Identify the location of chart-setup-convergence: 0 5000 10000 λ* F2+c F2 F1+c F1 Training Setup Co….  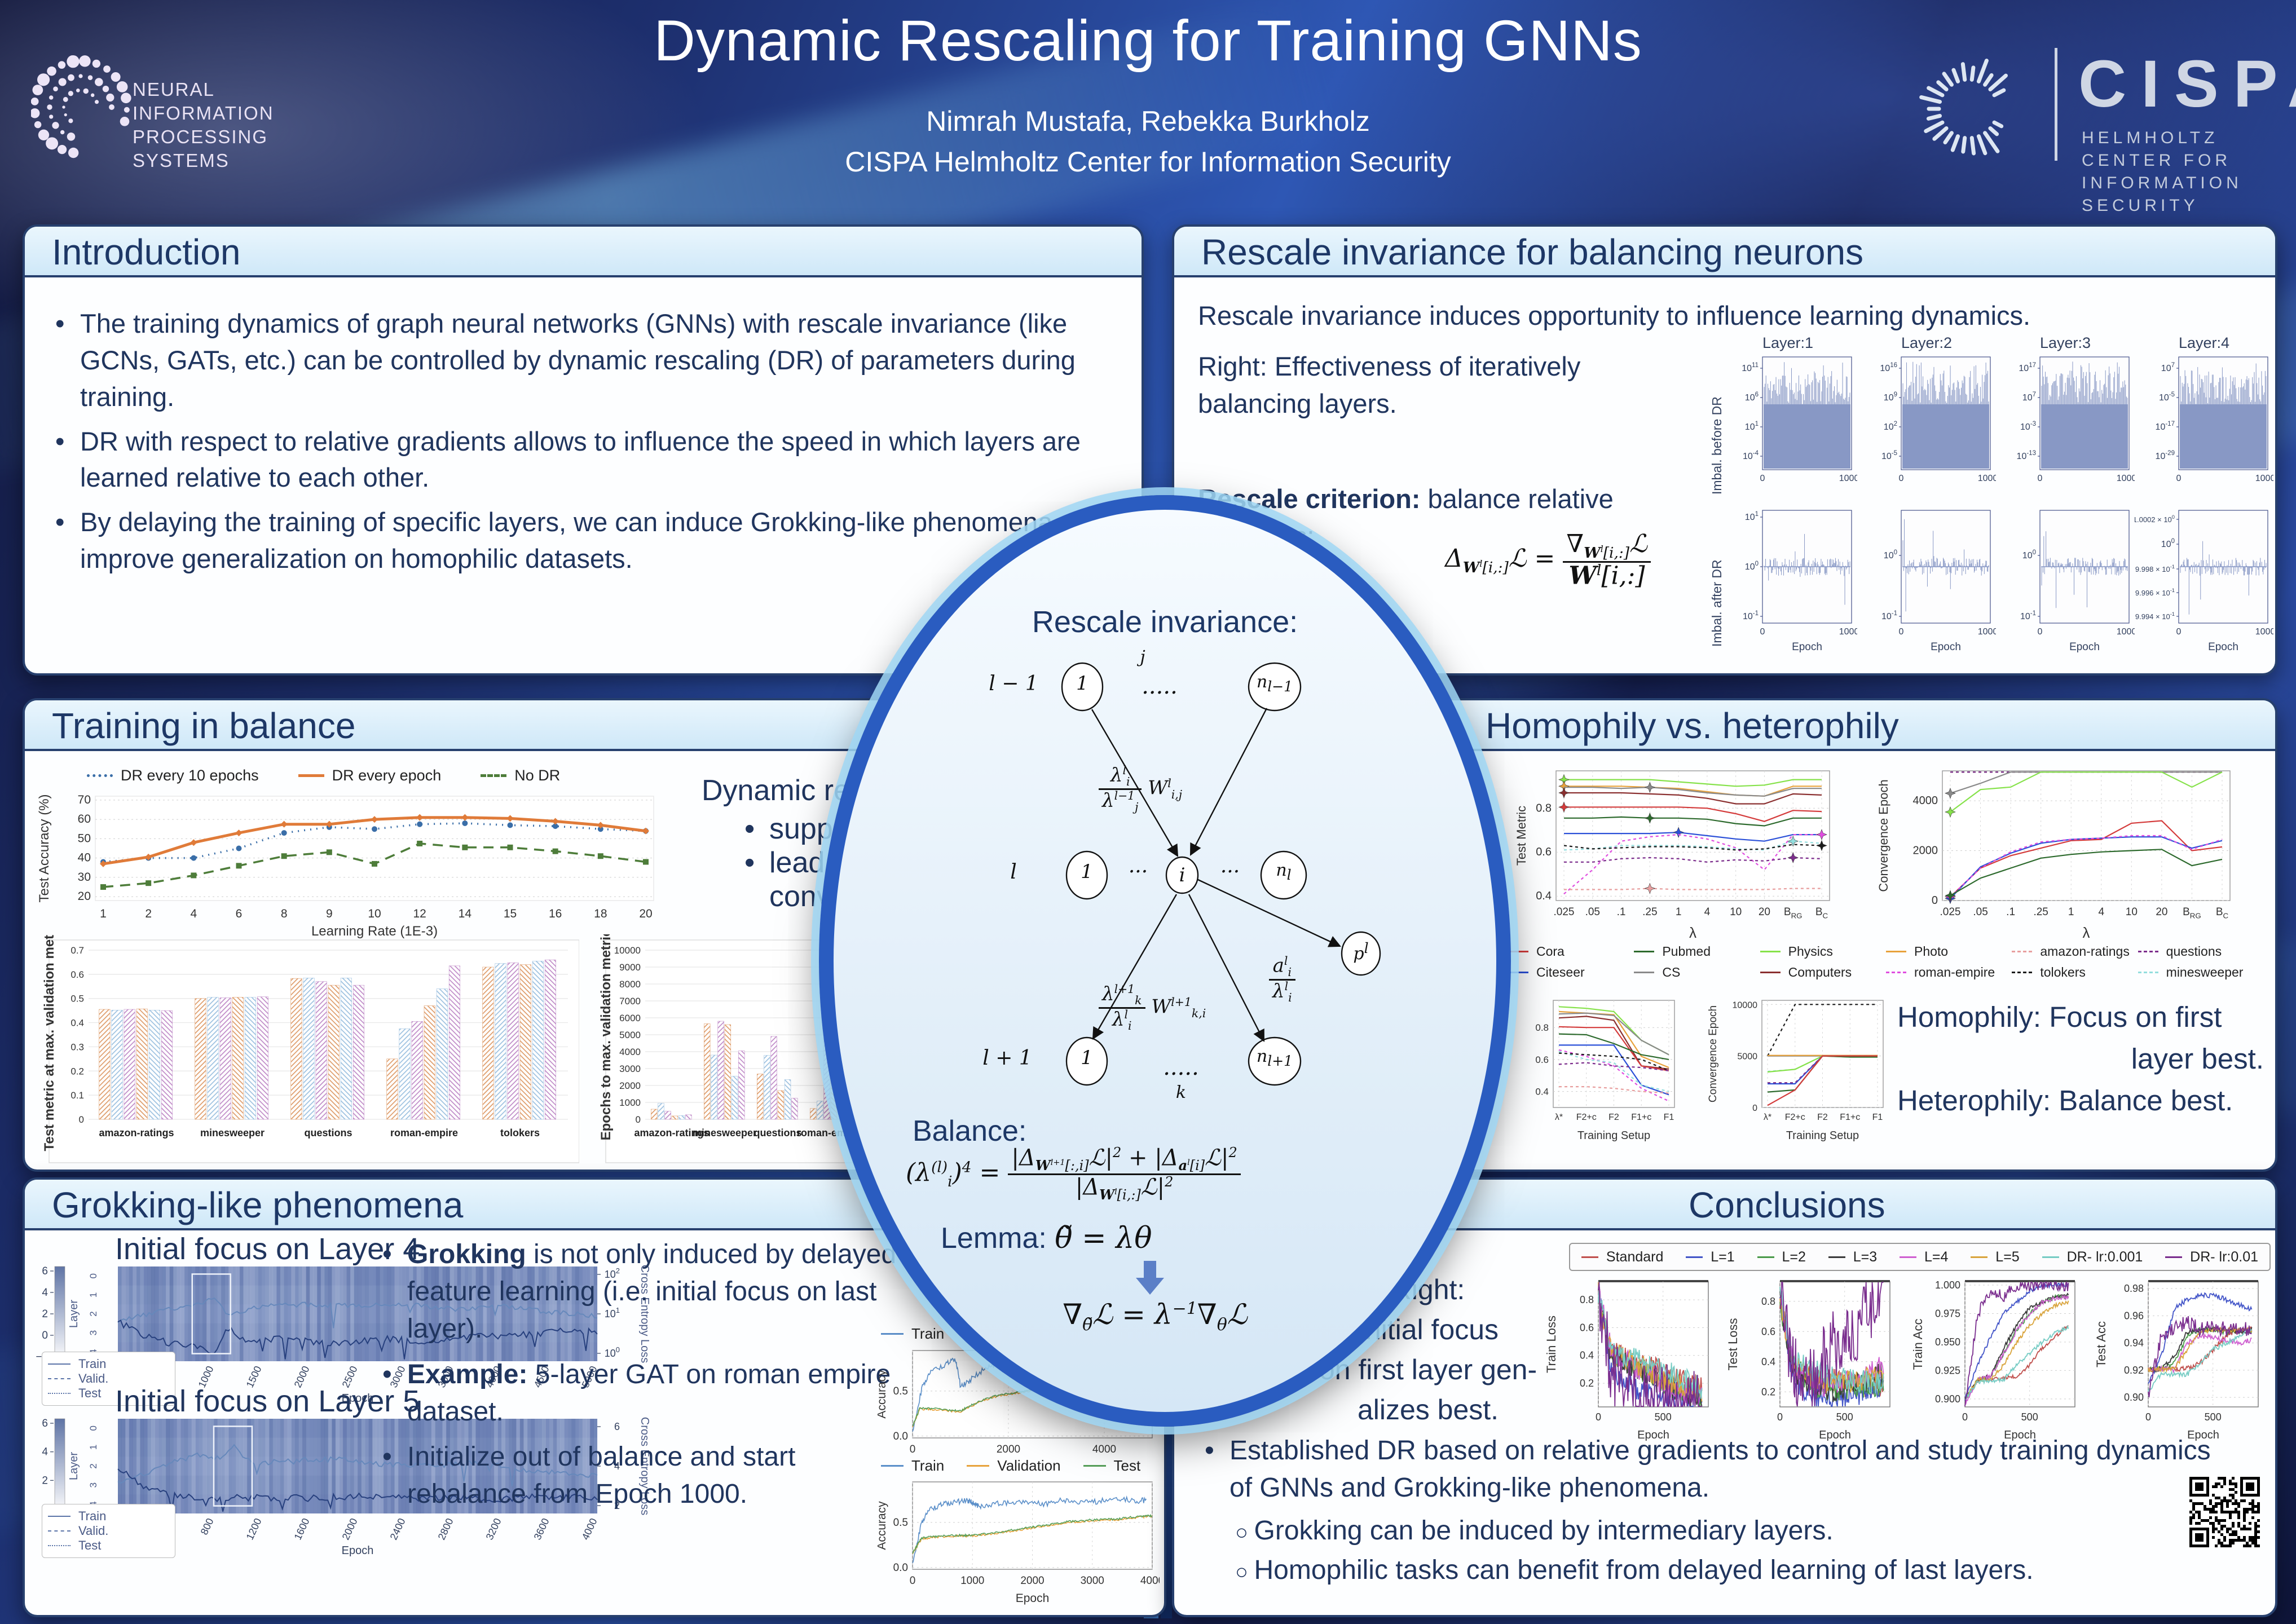
(1796, 1071).